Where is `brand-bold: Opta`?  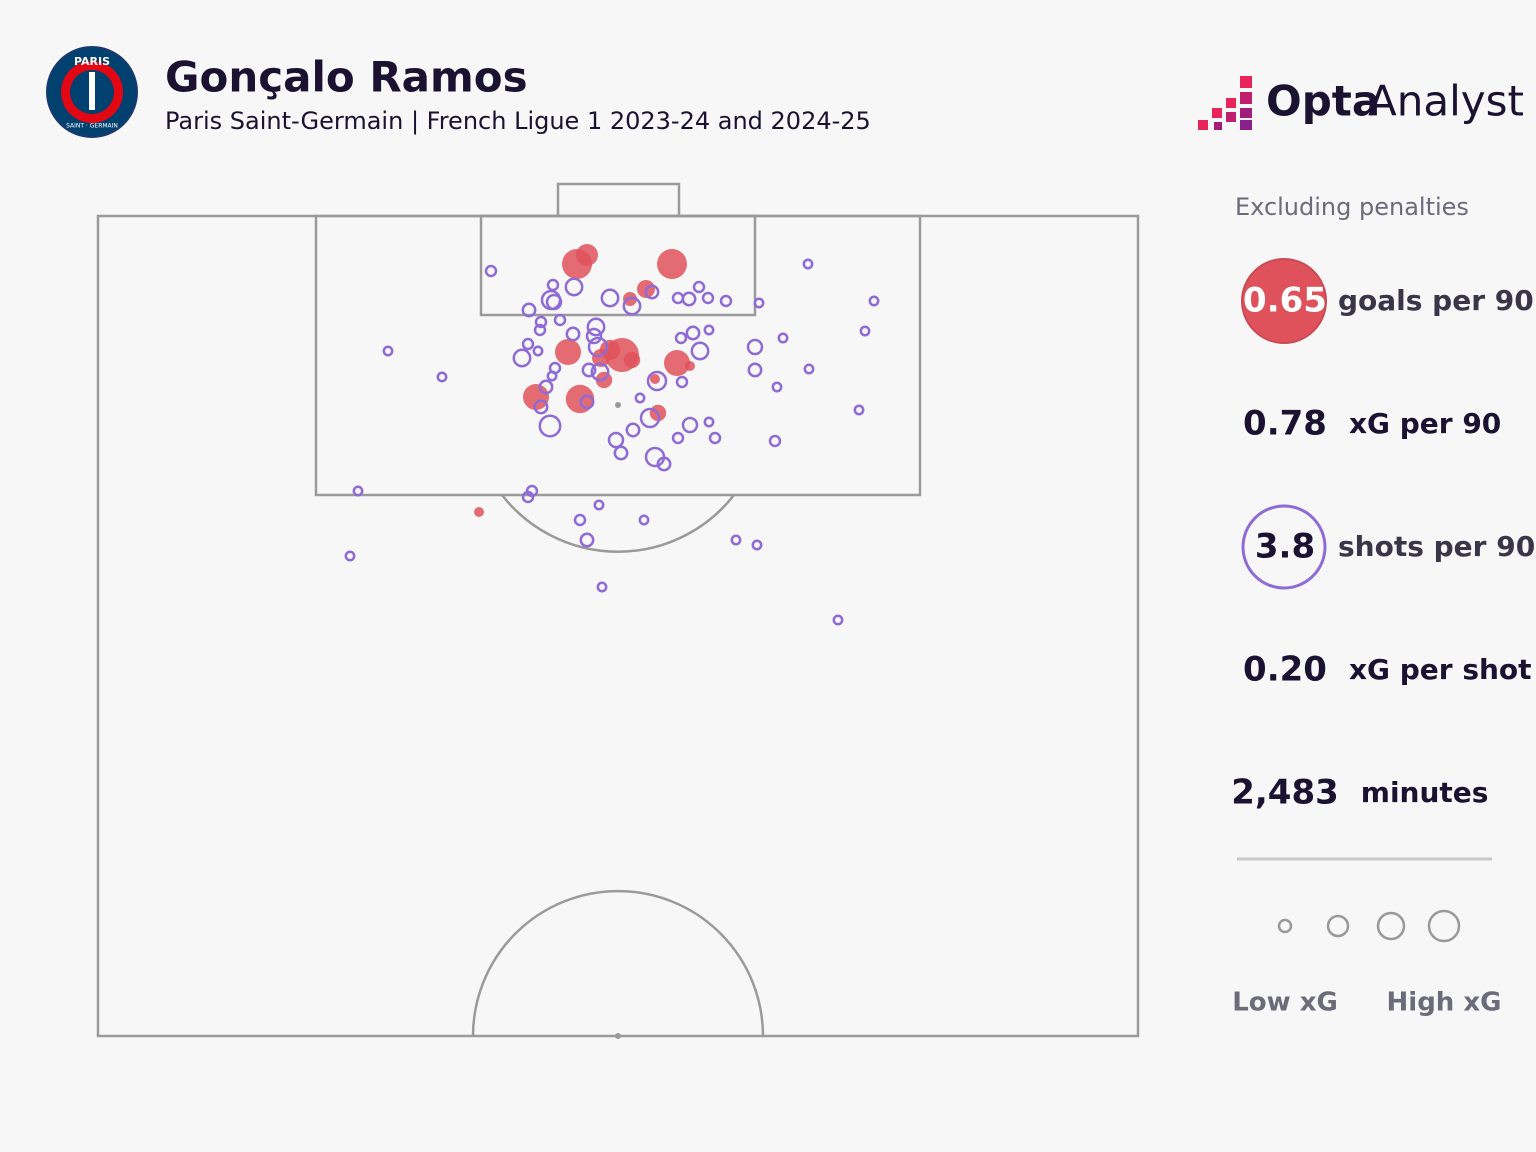
brand-bold: Opta is located at coordinates (1323, 101).